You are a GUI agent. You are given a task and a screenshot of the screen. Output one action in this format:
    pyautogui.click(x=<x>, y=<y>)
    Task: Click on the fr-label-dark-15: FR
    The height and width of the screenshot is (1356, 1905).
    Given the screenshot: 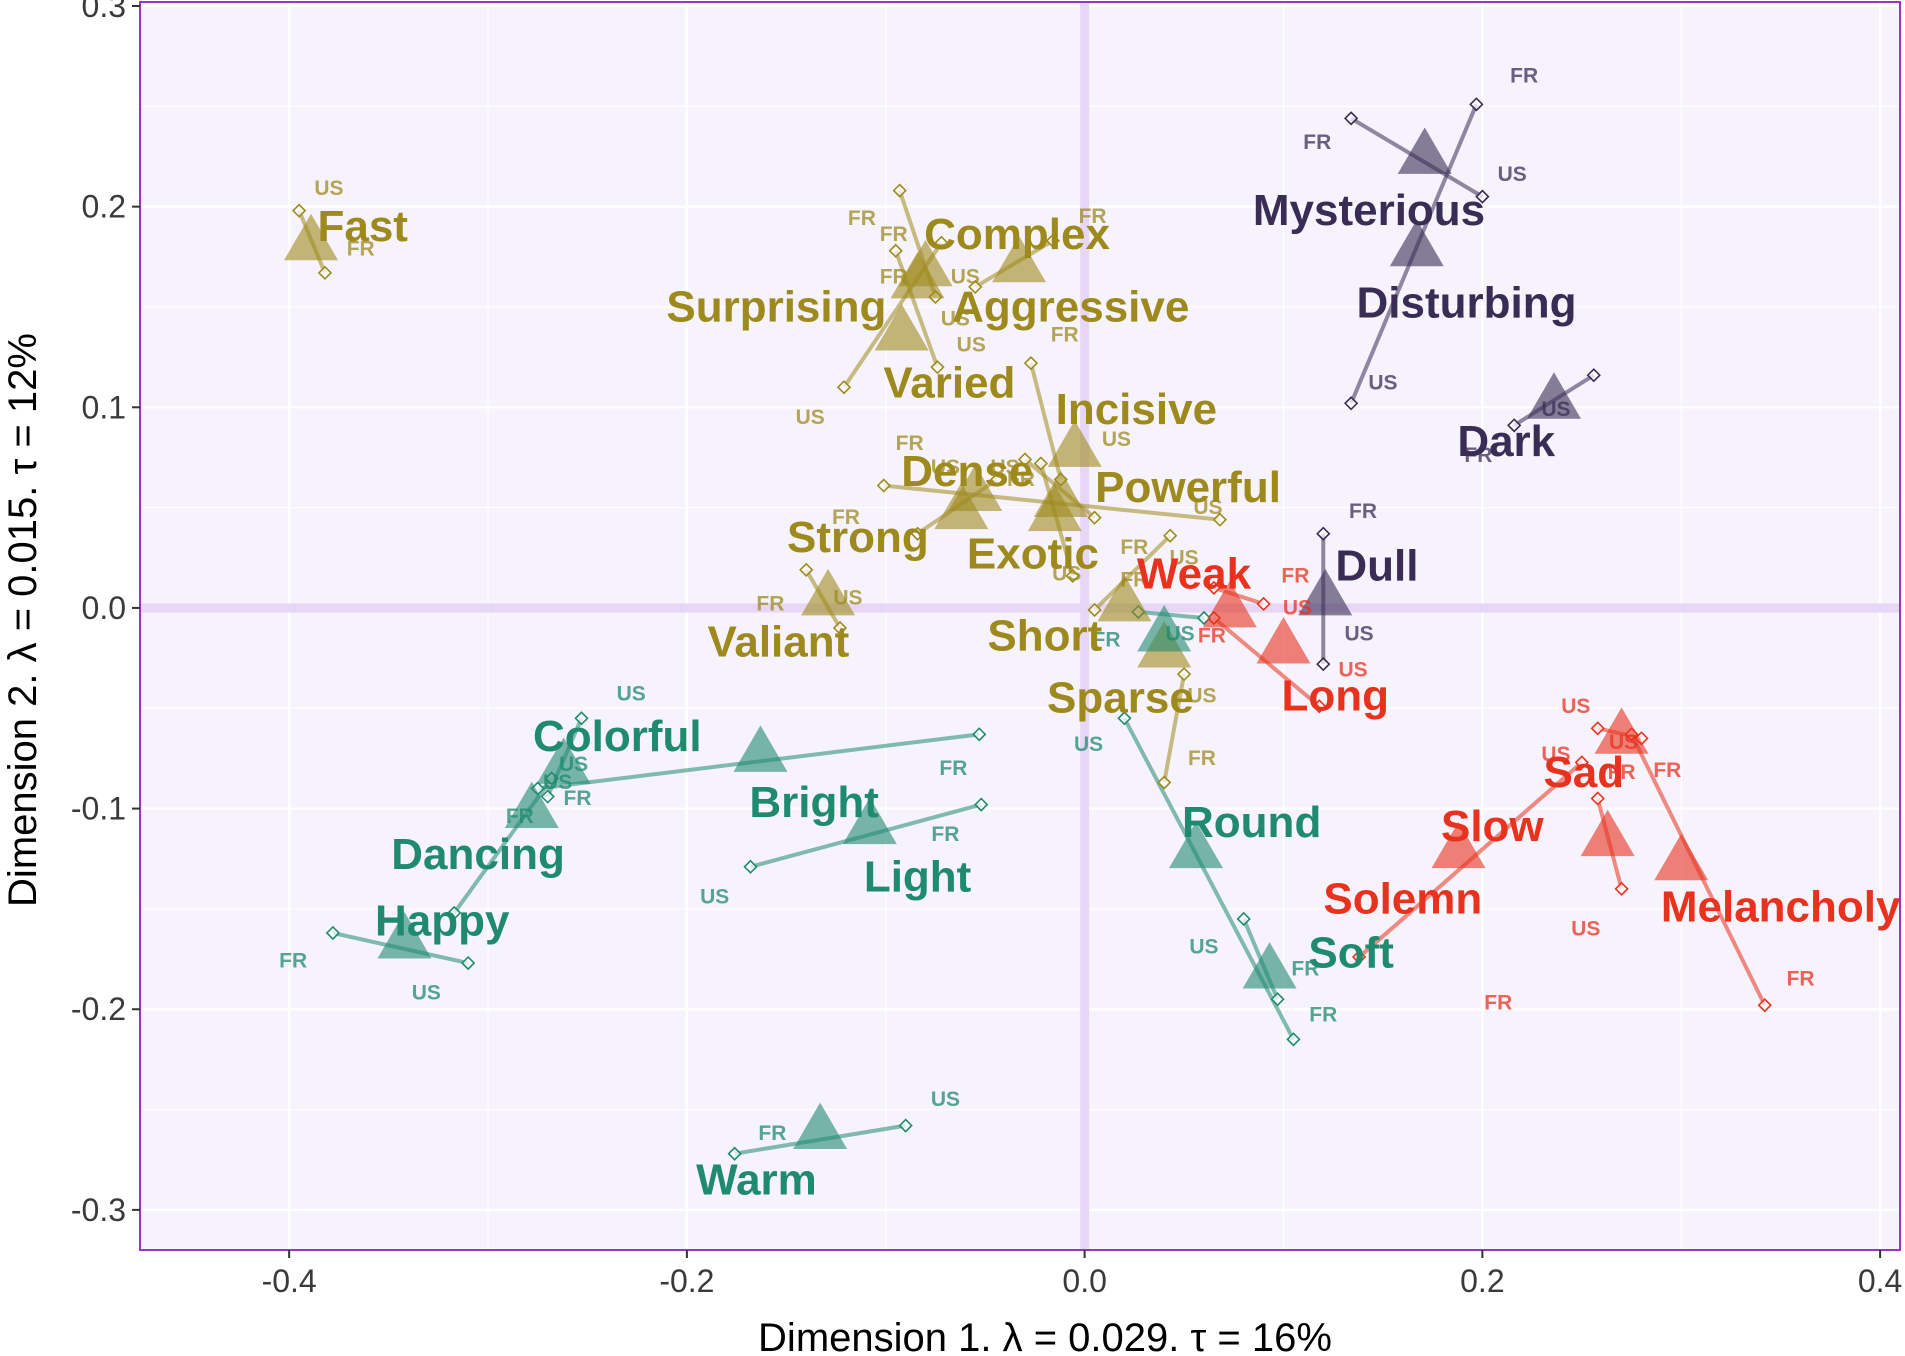 What is the action you would take?
    pyautogui.click(x=1478, y=455)
    